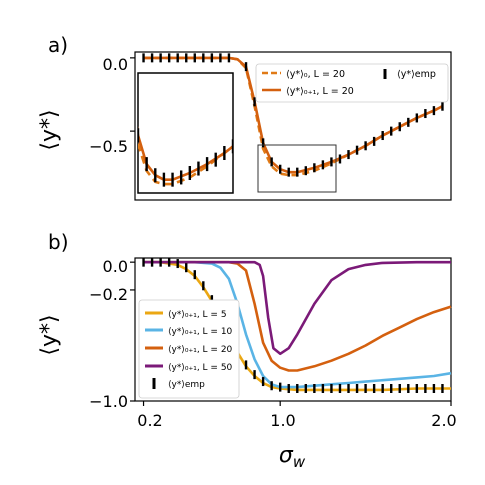 This screenshot has height=485, width=485. I want to click on panel-b-ylabel: ⟨y*⟩, so click(49, 334).